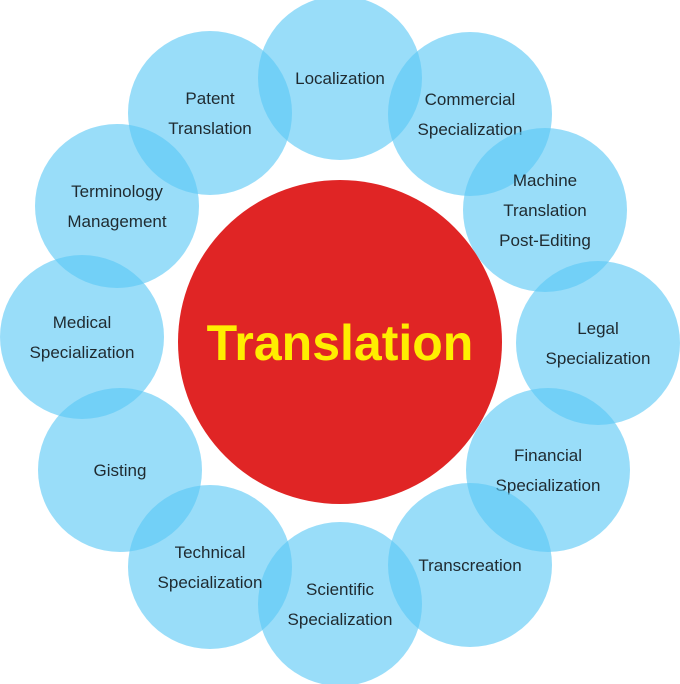 The height and width of the screenshot is (684, 680). What do you see at coordinates (117, 191) in the screenshot?
I see `petal-label-line: Terminology` at bounding box center [117, 191].